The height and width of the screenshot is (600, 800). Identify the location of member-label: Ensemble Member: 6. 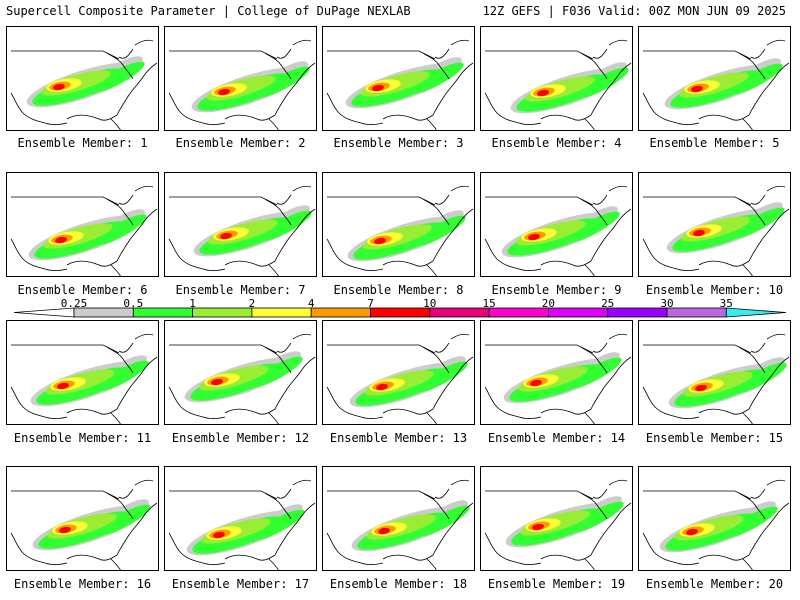
(82, 290).